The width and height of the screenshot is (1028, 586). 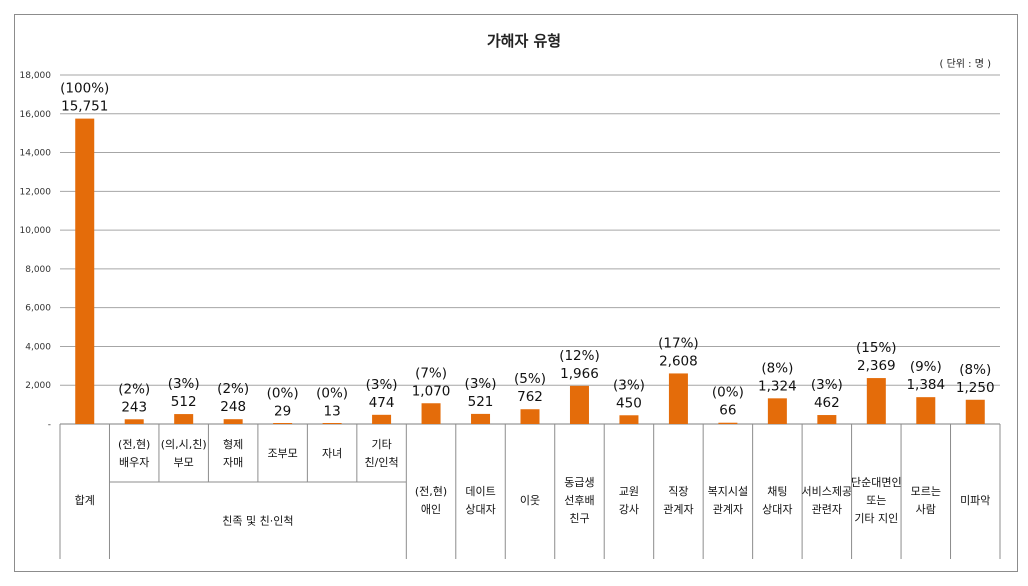 I want to click on bar-value-label: 248, so click(x=233, y=407).